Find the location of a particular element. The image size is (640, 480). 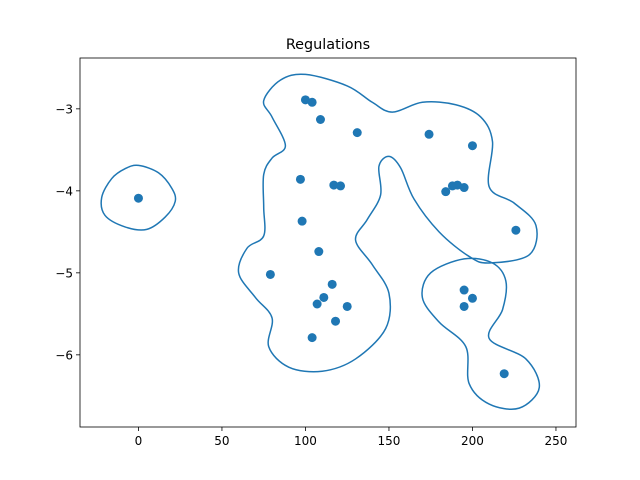

x-tick-label: 150 is located at coordinates (389, 441).